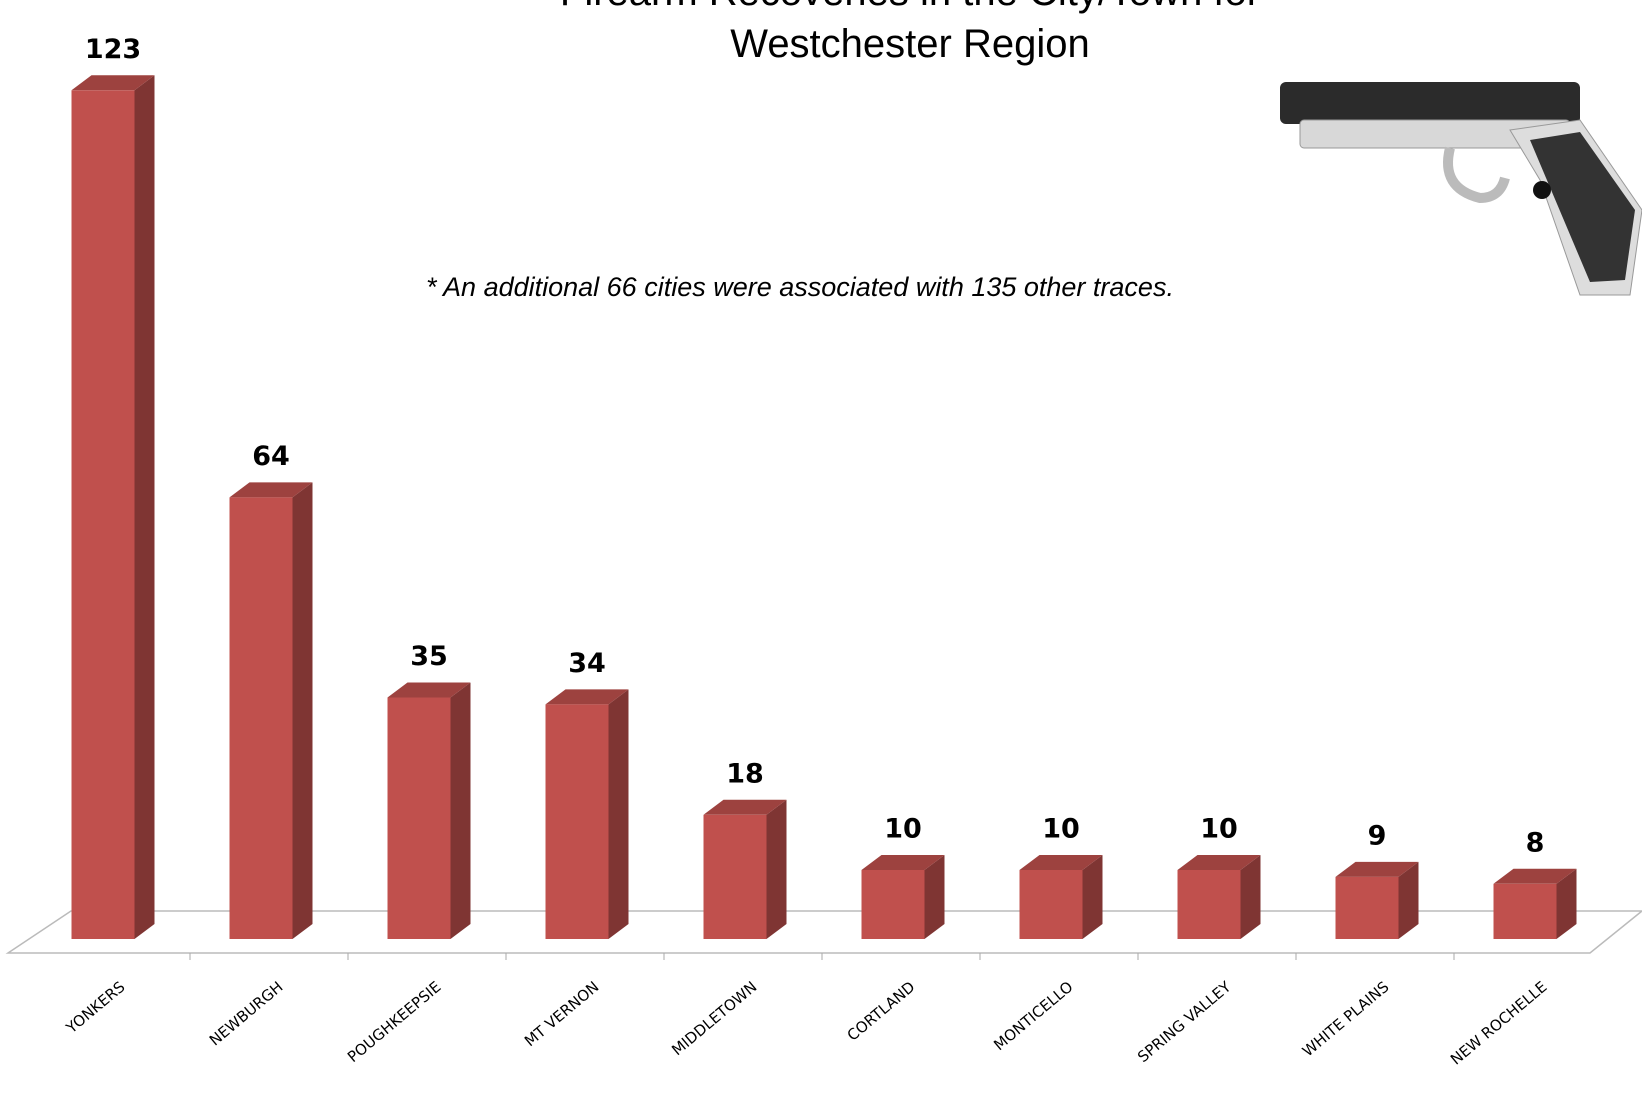  What do you see at coordinates (881, 1011) in the screenshot?
I see `x-tick-label: CORTLAND` at bounding box center [881, 1011].